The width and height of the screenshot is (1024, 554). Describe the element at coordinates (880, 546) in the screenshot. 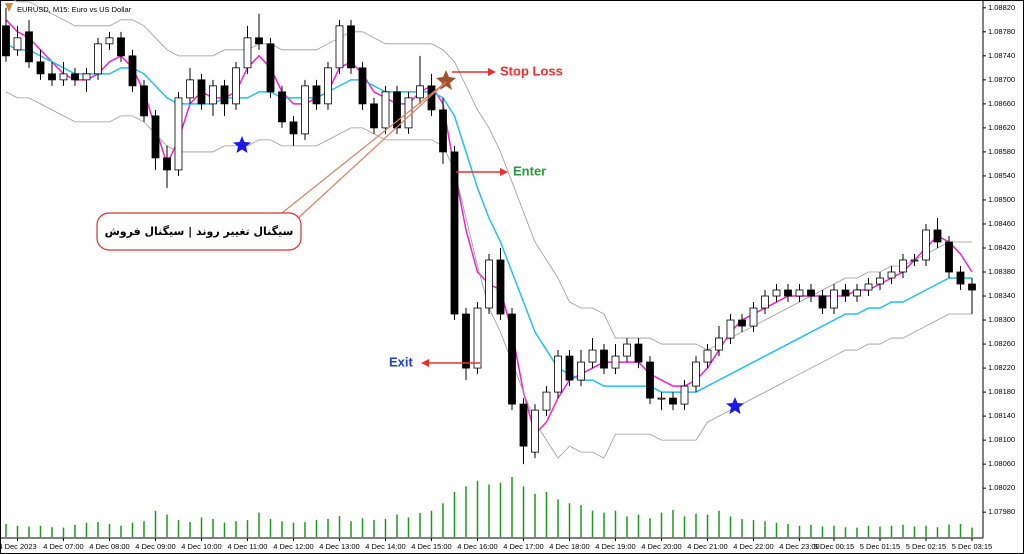

I see `x-tick-label: 5 Dec 01:15` at that location.